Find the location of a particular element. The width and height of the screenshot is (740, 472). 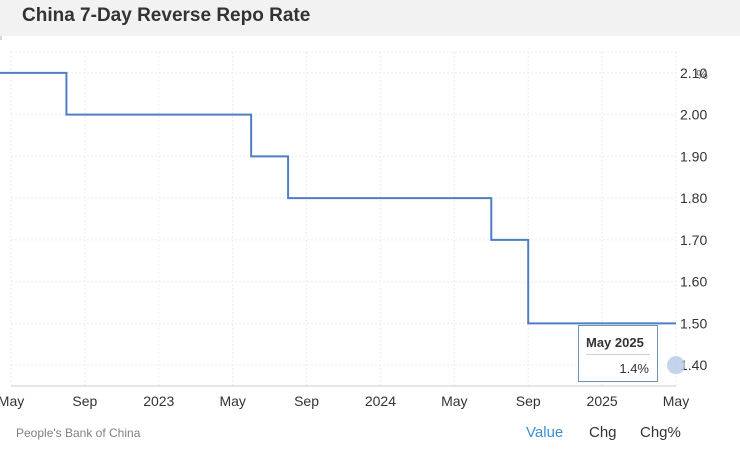

y-tick-label: 1.90 is located at coordinates (693, 156).